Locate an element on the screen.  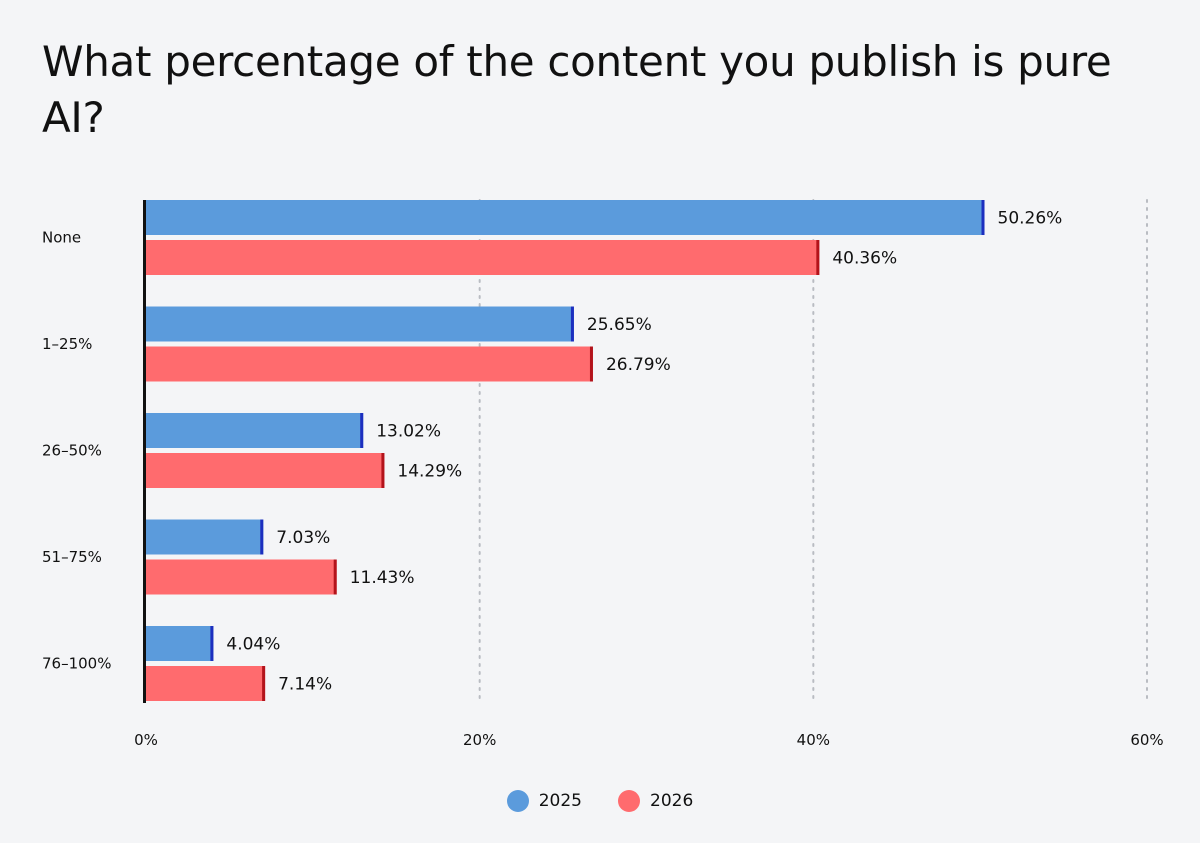
legend-item-2025: 2025 is located at coordinates (544, 801).